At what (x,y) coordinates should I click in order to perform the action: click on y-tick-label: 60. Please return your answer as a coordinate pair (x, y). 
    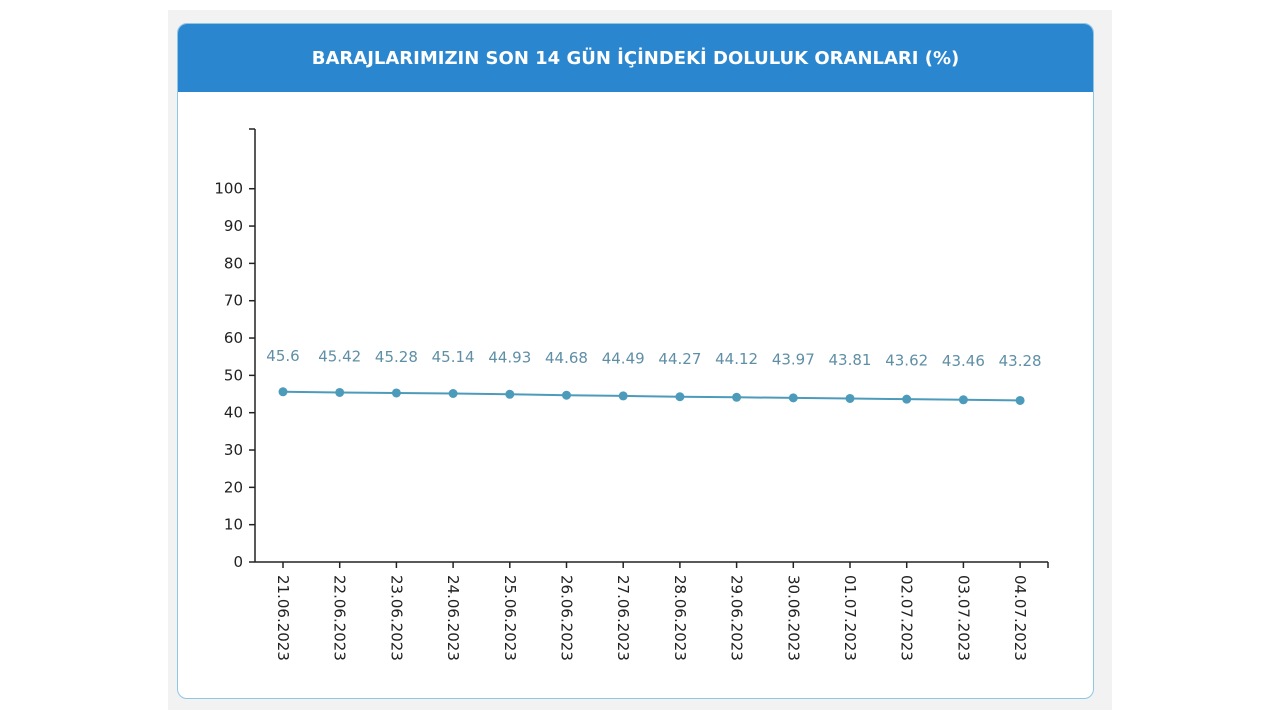
    Looking at the image, I should click on (233, 338).